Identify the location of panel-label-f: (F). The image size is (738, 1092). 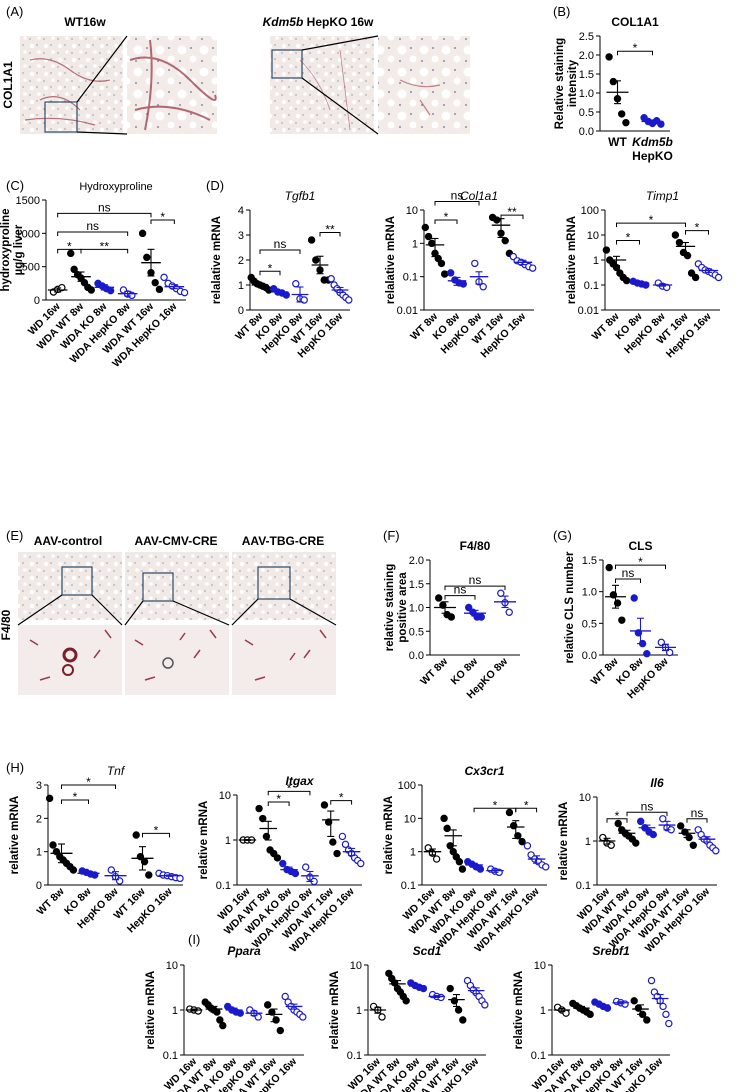
(391, 535).